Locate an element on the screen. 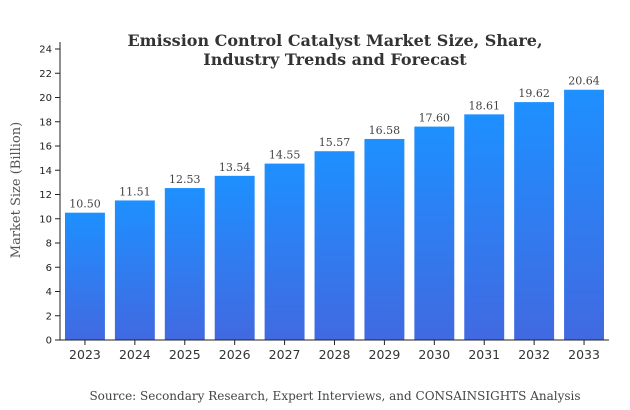 This screenshot has width=630, height=410. bar-value-label: 16.58 is located at coordinates (385, 130).